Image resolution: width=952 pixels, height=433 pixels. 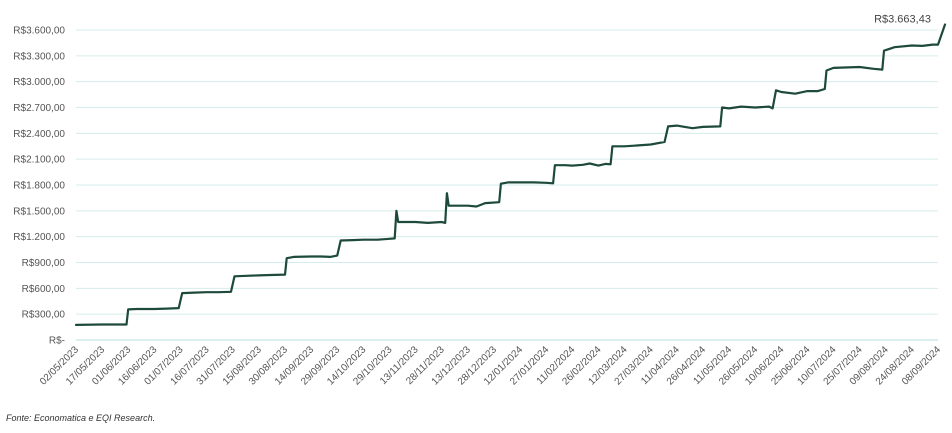 What do you see at coordinates (81, 418) in the screenshot?
I see `source-note: Fonte: Economatica e EQI Research.` at bounding box center [81, 418].